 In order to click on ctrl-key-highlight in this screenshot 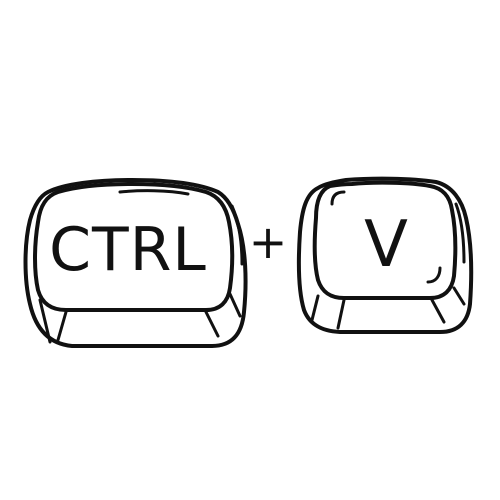, I will do `click(154, 192)`.